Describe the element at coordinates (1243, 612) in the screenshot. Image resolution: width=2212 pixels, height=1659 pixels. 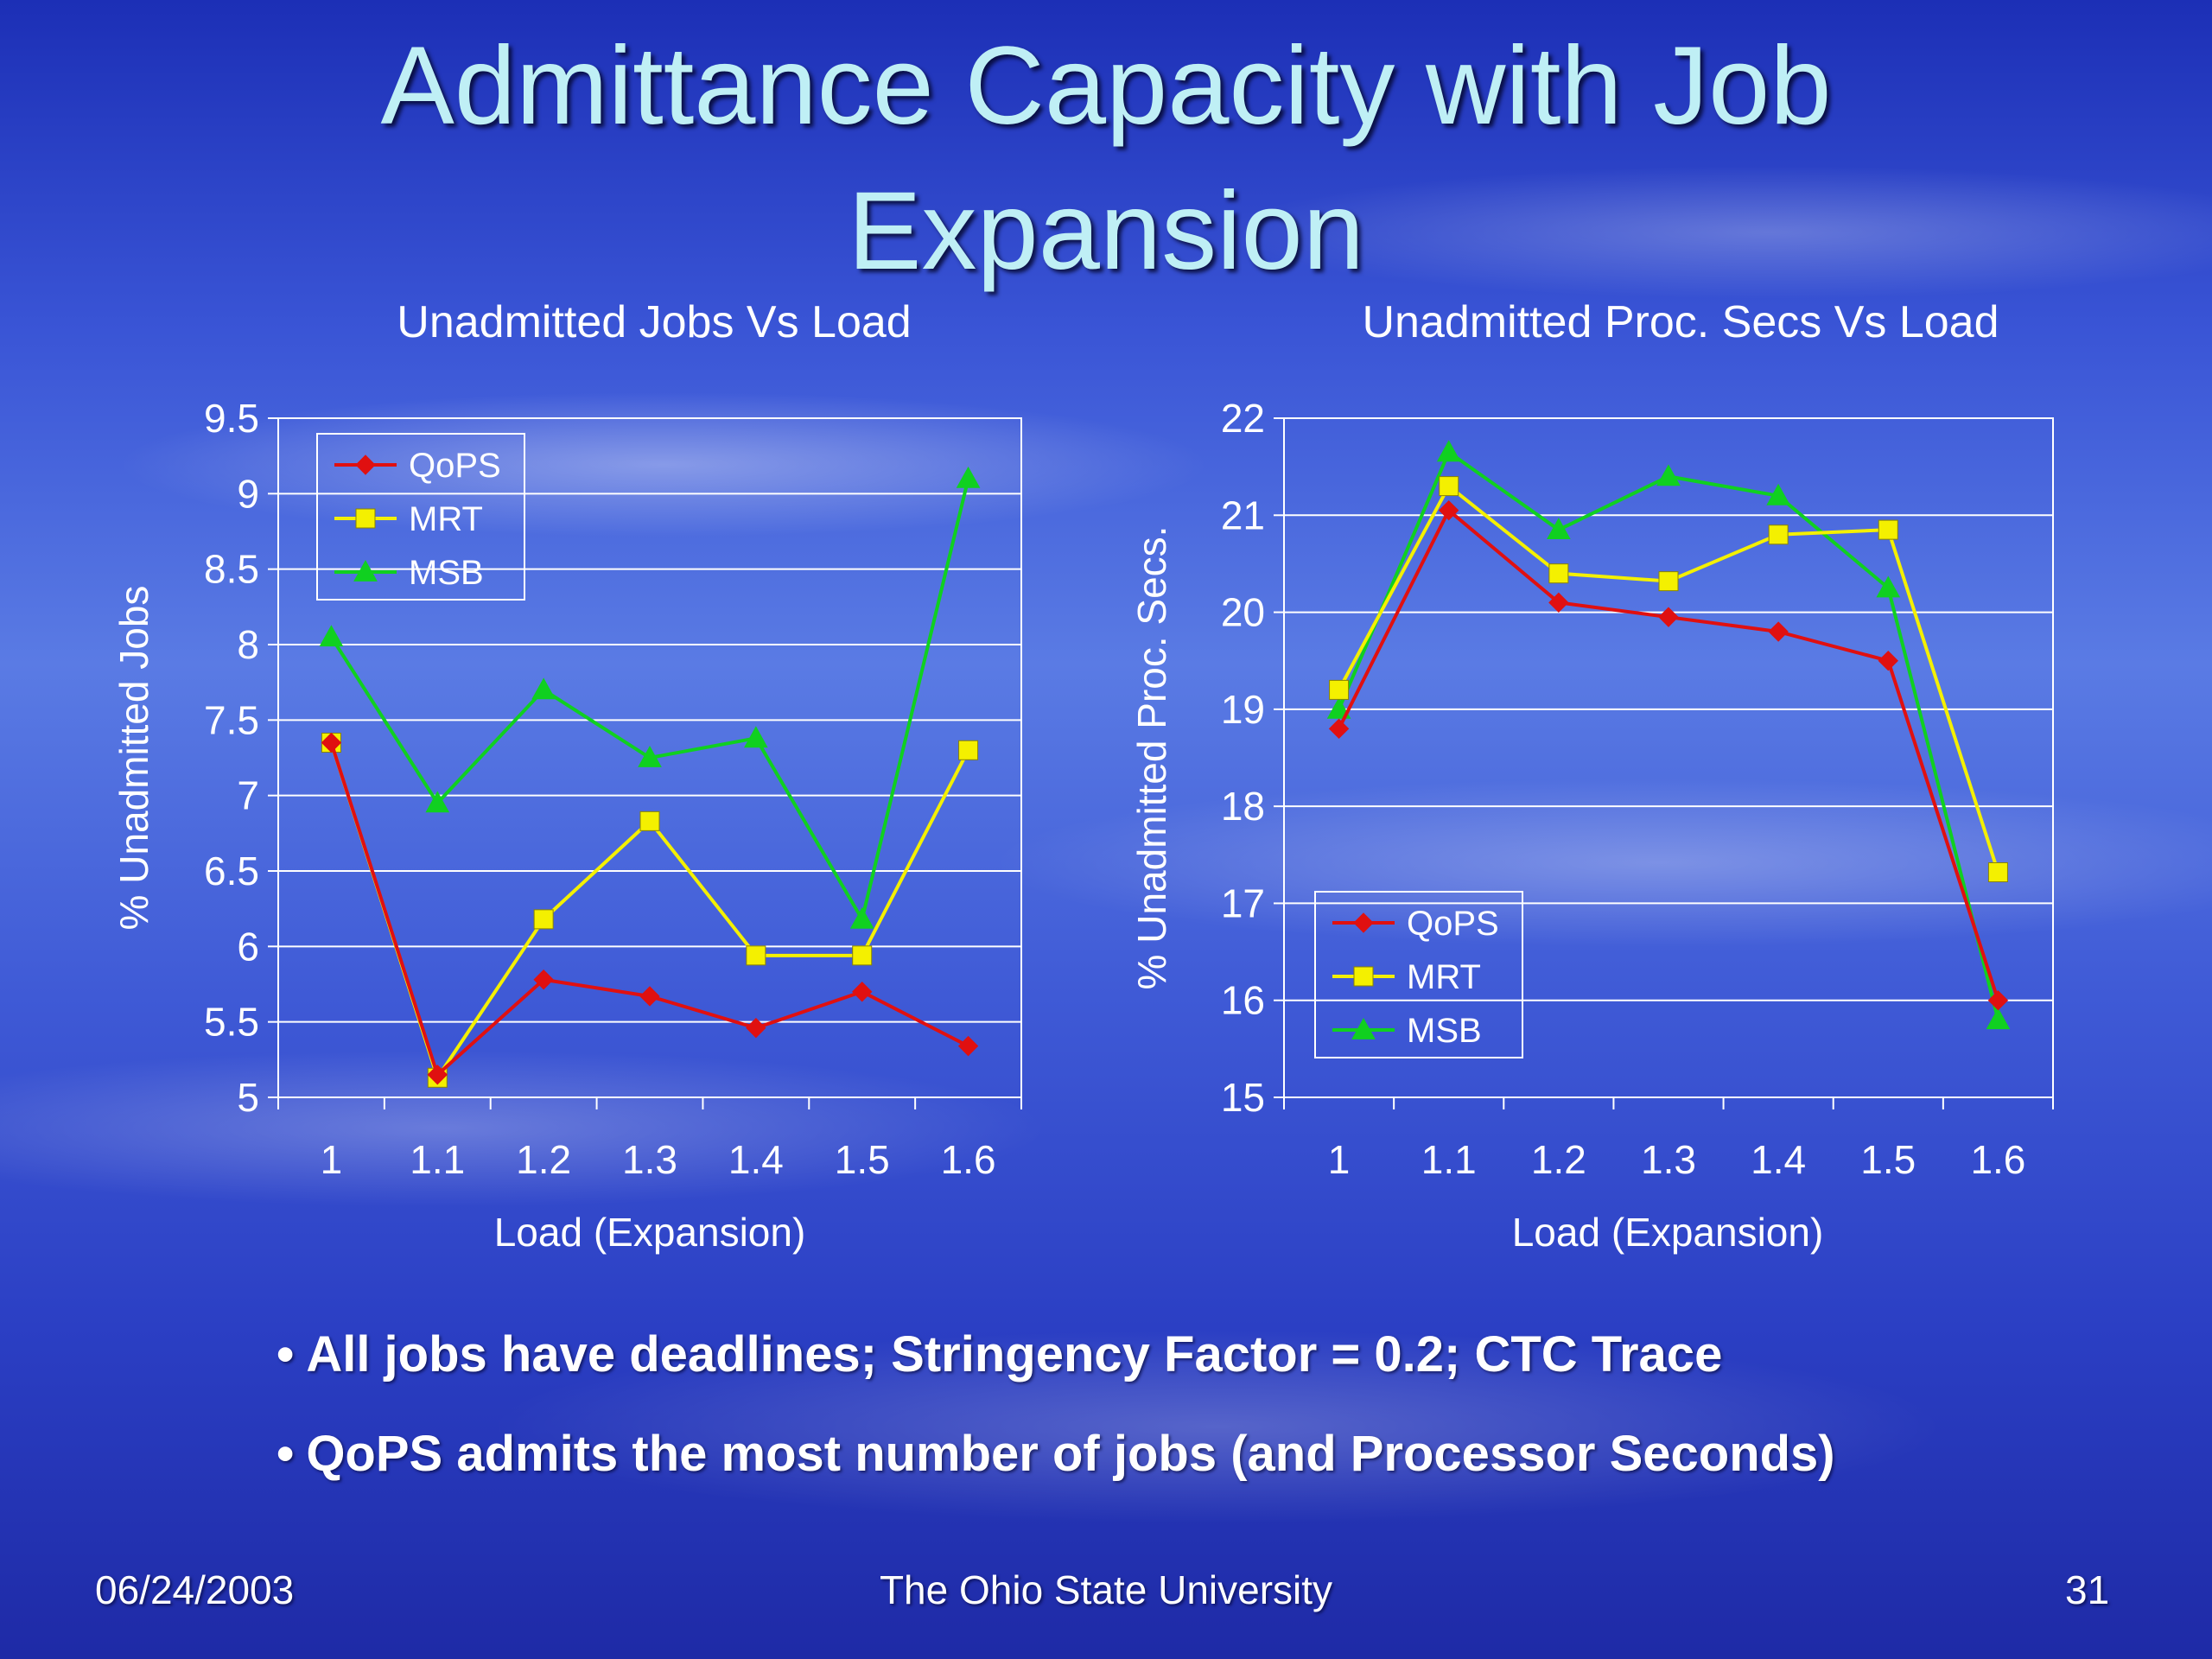
I see `y-tick-label: 20` at that location.